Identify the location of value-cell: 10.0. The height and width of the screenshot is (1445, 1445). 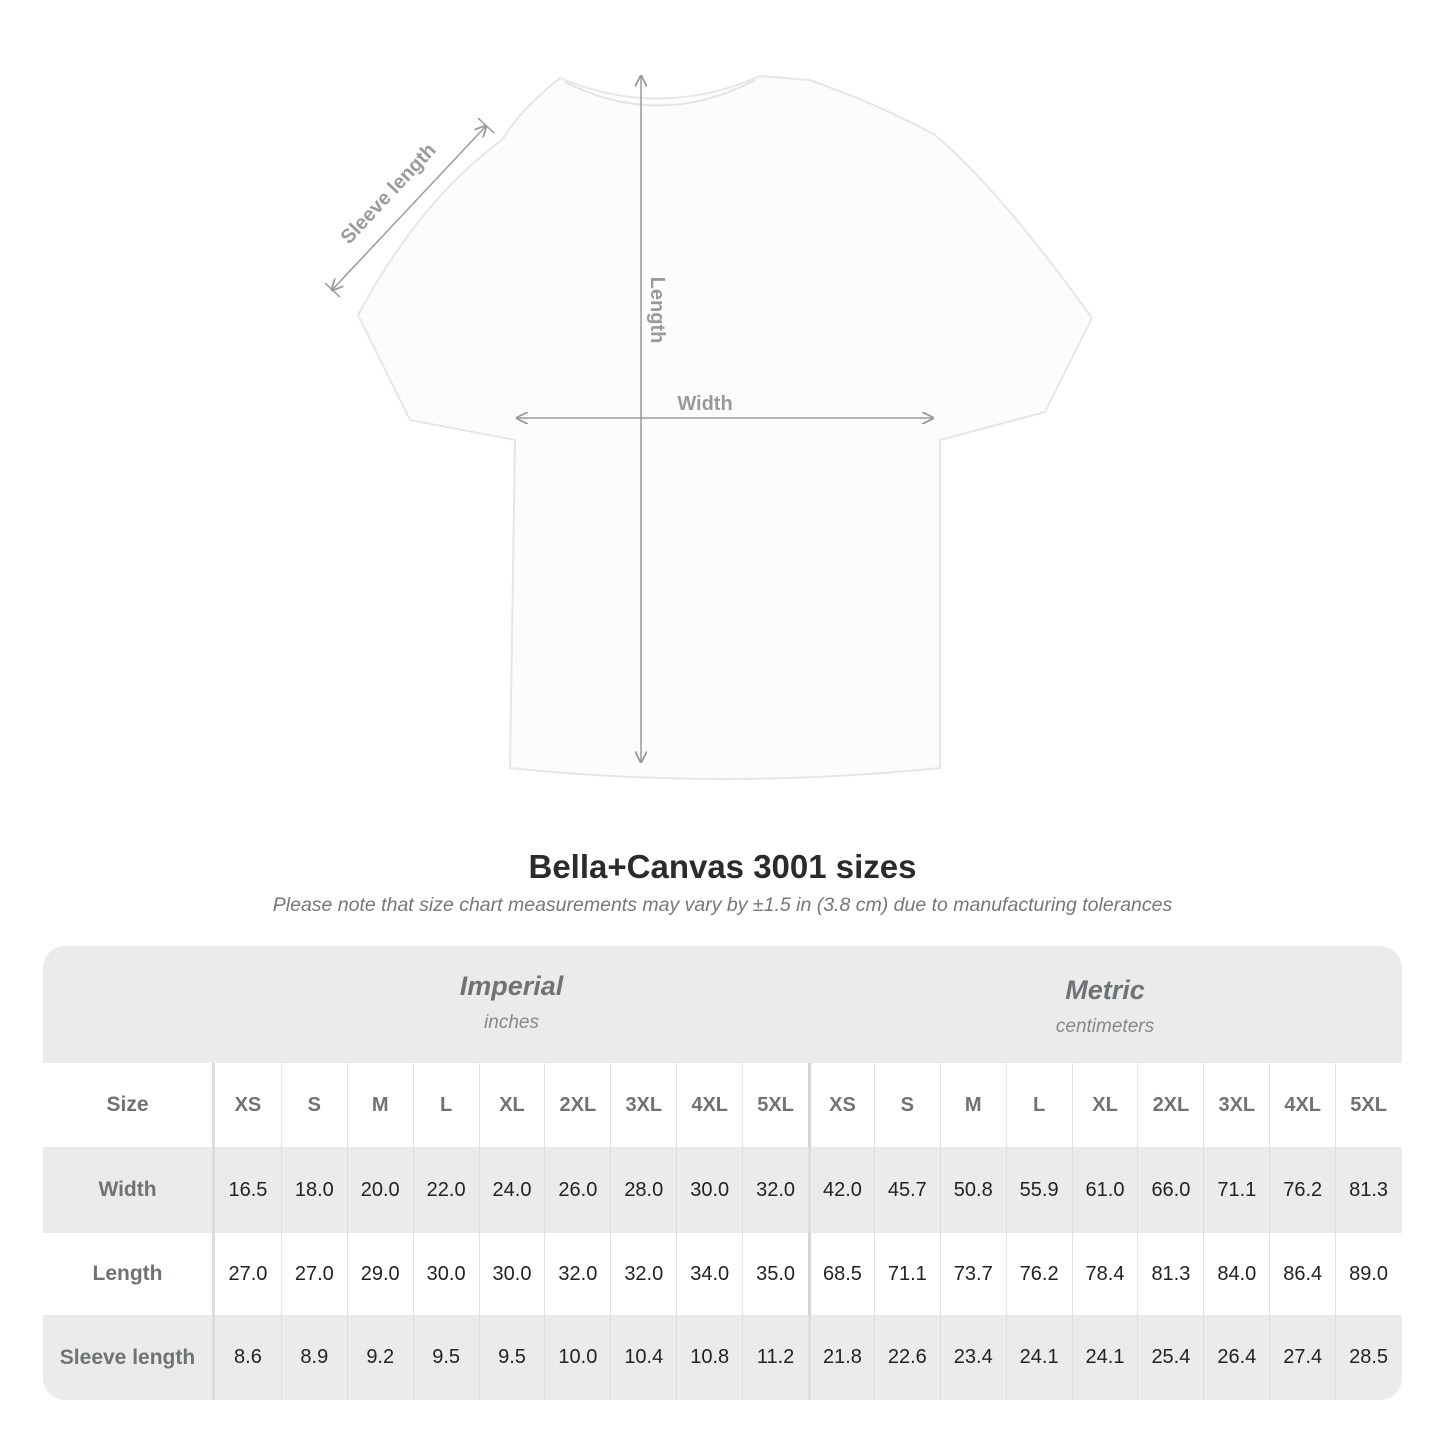
(577, 1357).